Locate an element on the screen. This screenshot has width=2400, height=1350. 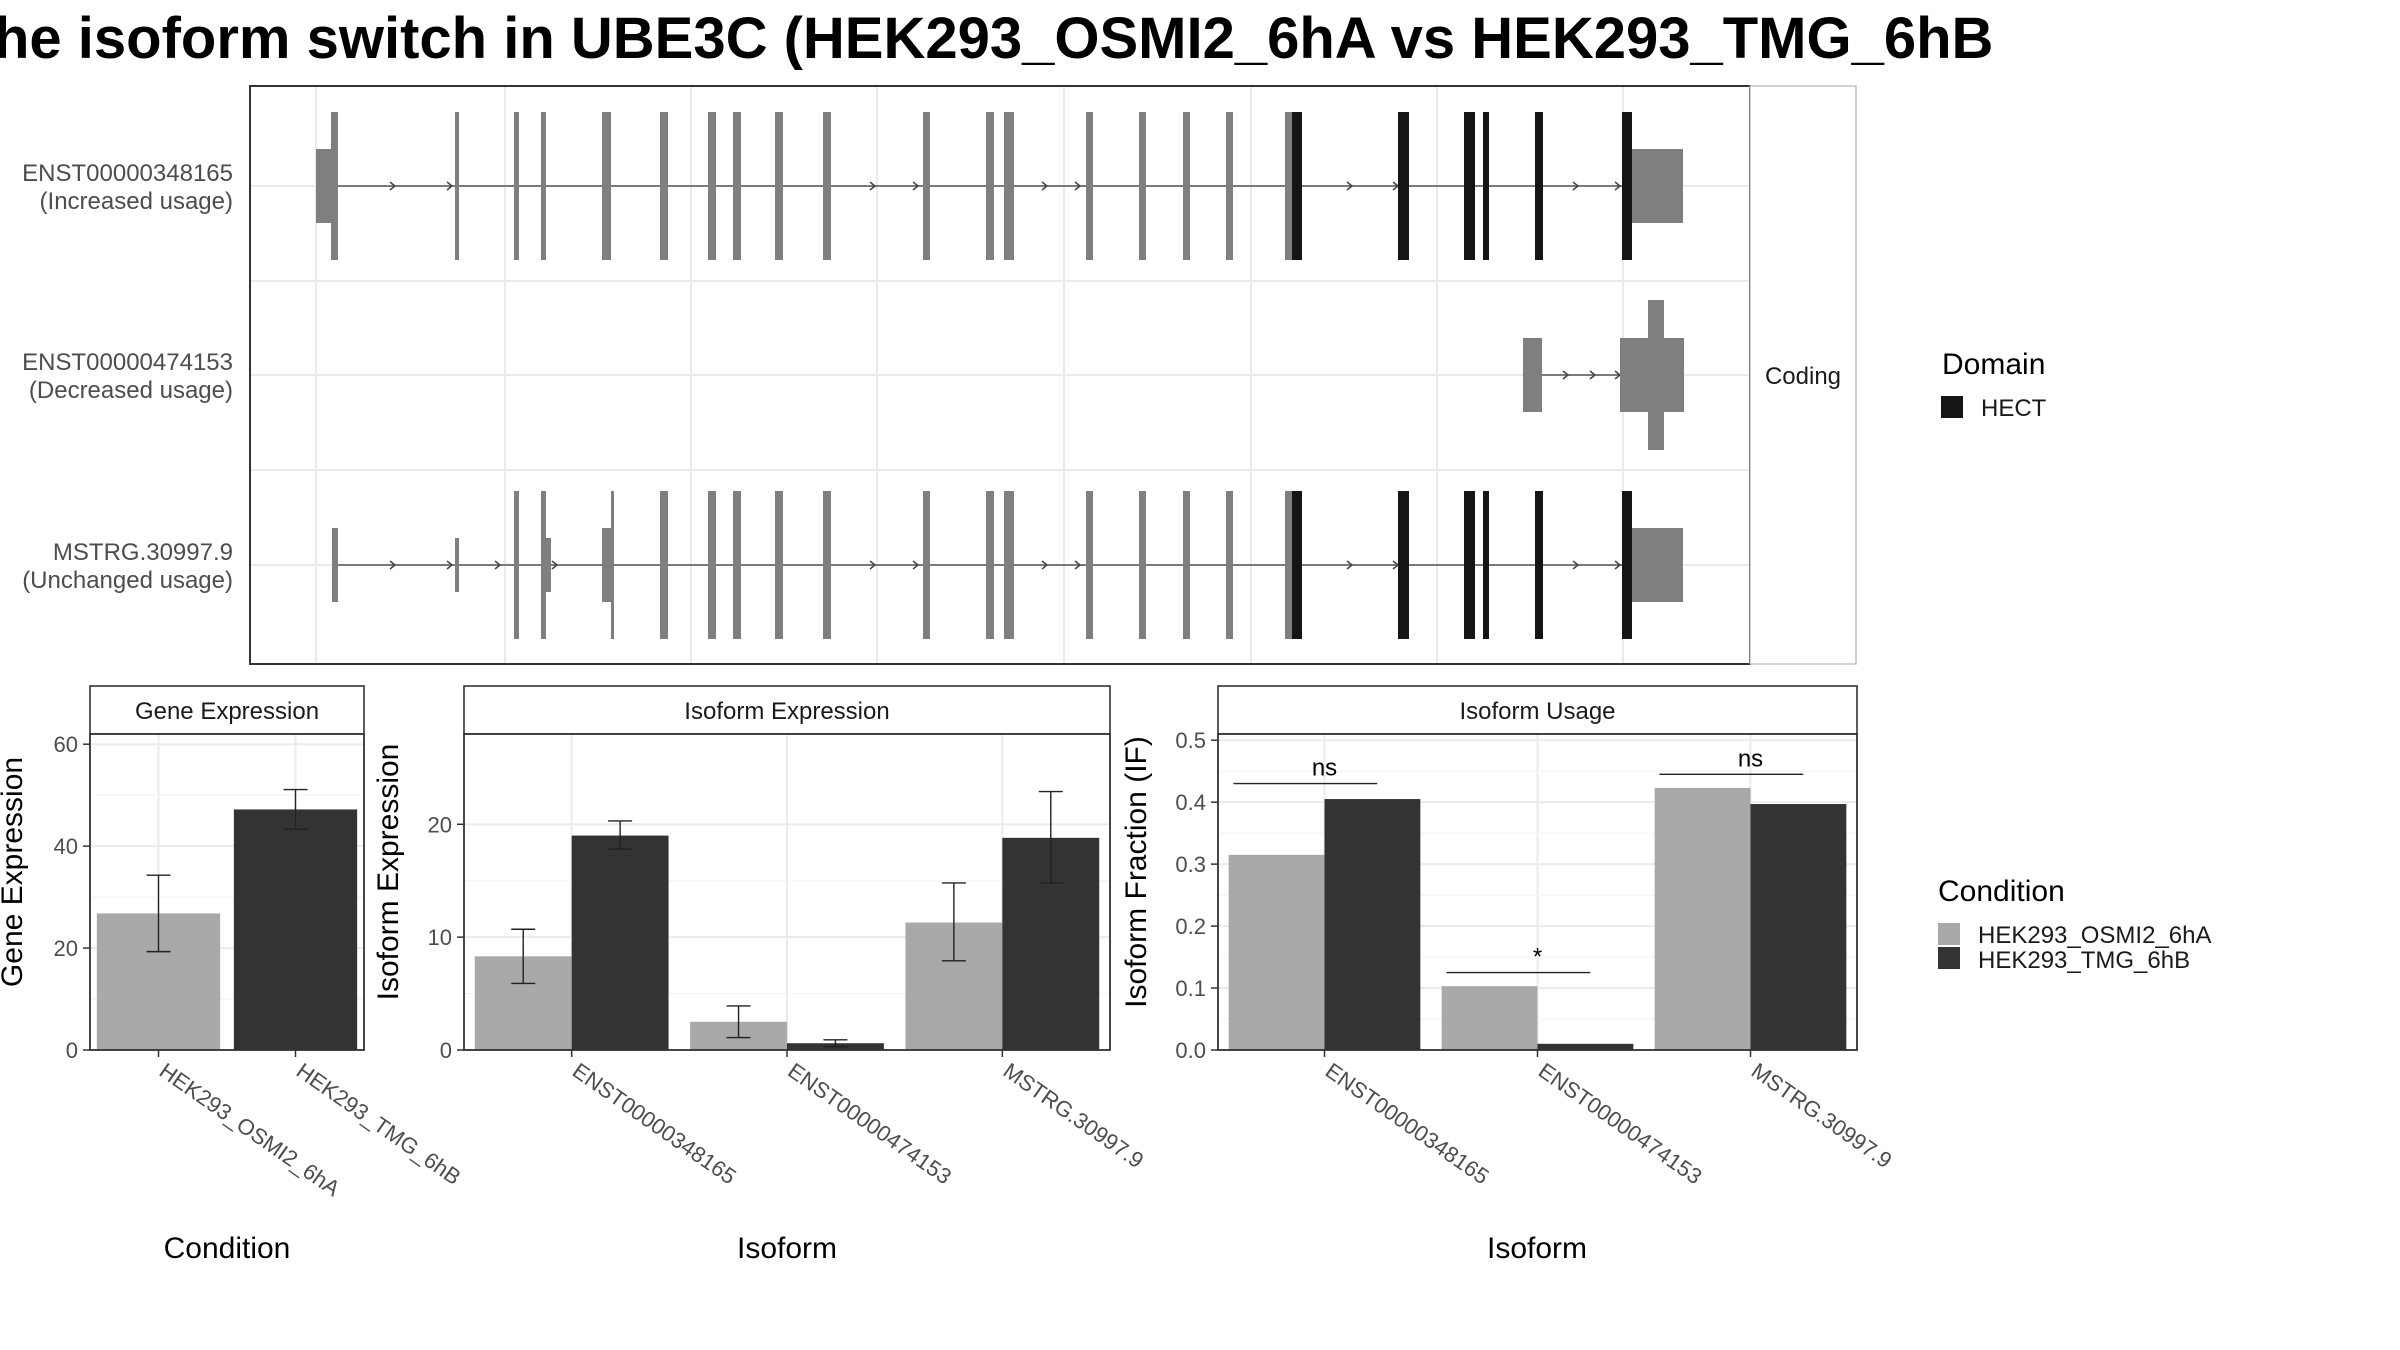
row-label-id: ENST00000474153 is located at coordinates (127, 362).